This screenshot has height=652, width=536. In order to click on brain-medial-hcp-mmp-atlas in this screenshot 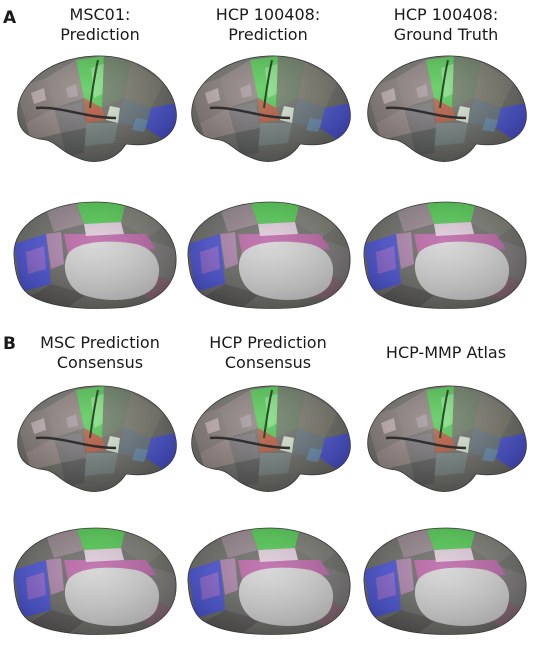, I will do `click(444, 580)`.